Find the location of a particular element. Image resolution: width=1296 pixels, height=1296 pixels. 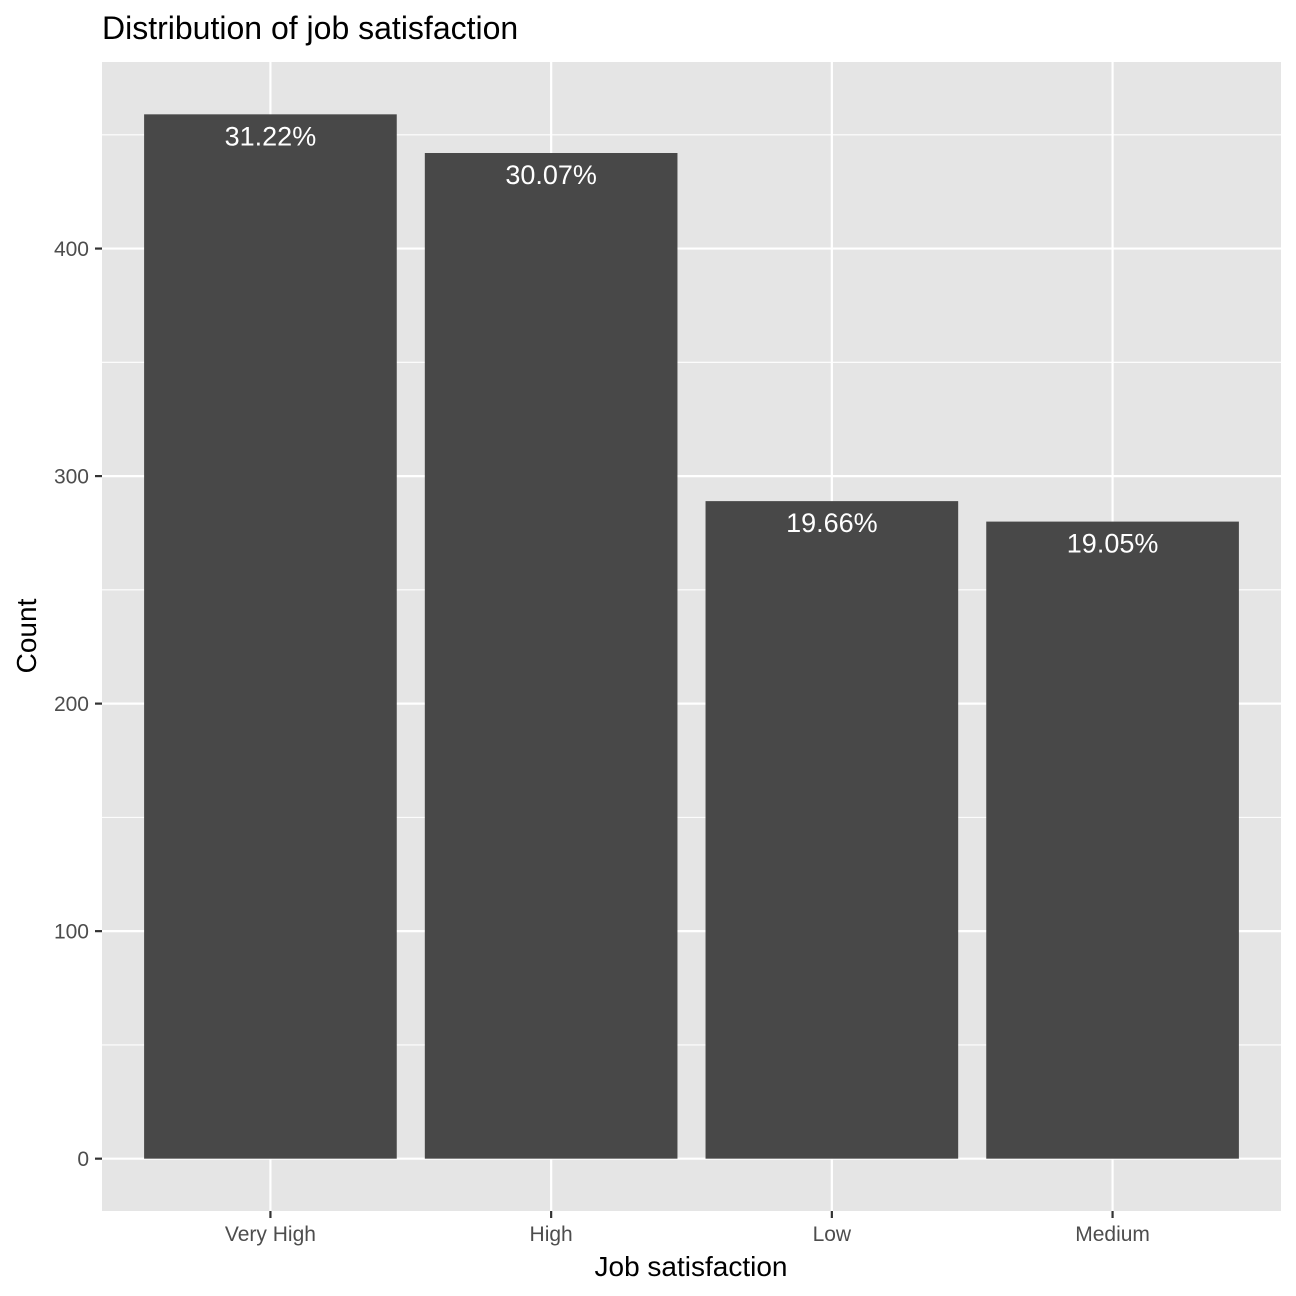

bar-low is located at coordinates (832, 830).